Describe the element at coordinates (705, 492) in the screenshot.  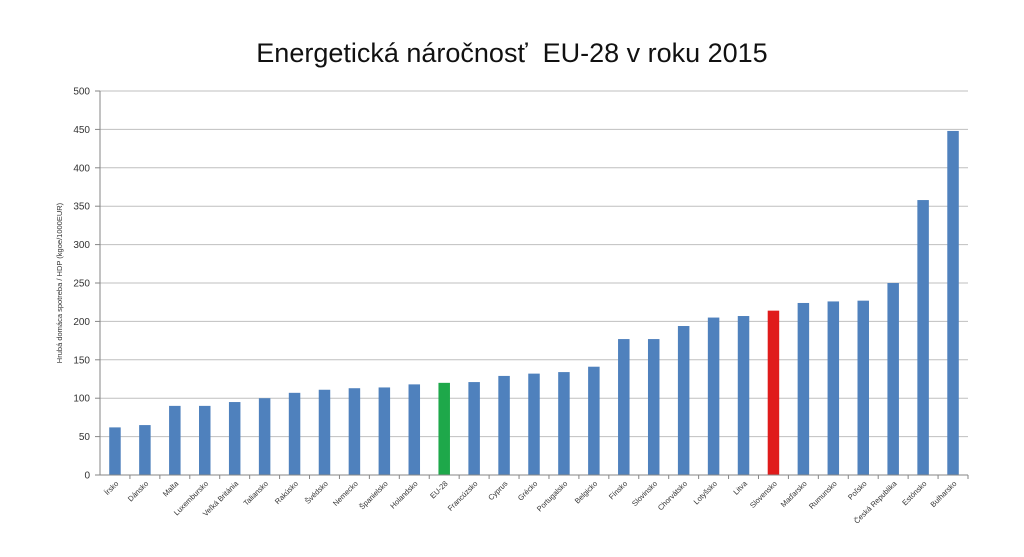
I see `x-tick-label: Lotyšsko` at that location.